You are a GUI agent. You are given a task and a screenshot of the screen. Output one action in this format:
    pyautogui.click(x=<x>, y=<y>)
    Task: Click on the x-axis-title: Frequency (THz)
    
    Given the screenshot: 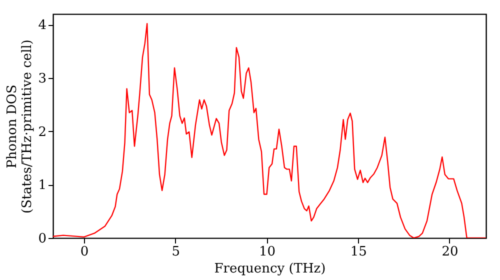 What is the action you would take?
    pyautogui.click(x=270, y=269)
    